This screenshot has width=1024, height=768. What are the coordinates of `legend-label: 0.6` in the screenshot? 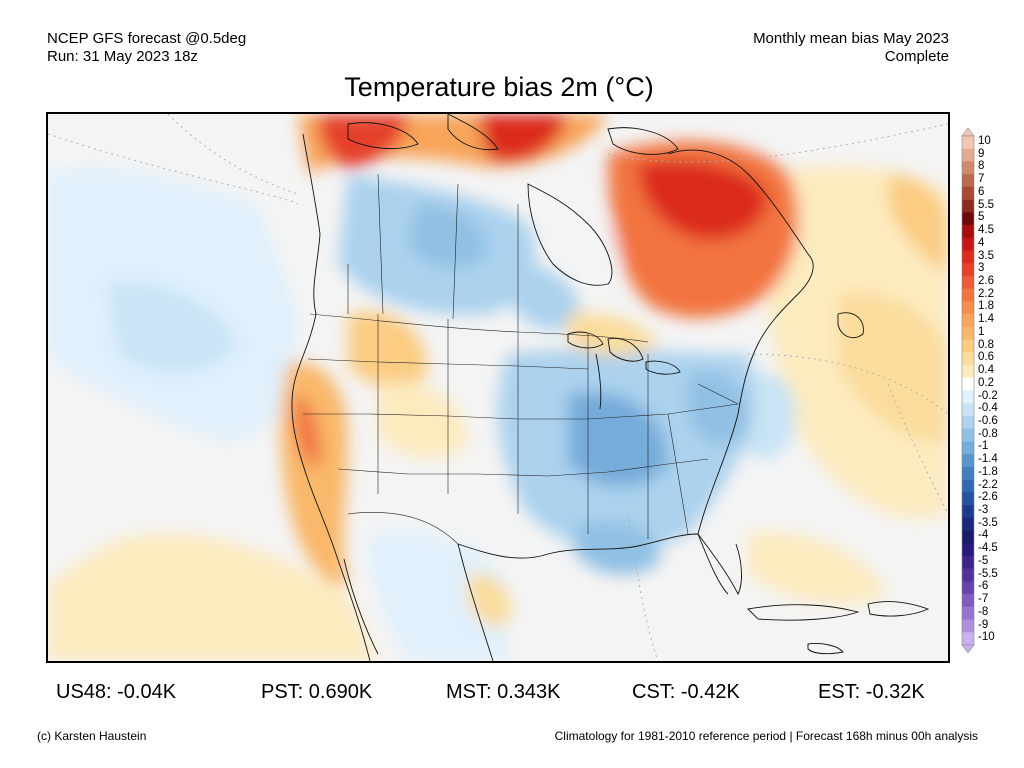 It's located at (986, 357).